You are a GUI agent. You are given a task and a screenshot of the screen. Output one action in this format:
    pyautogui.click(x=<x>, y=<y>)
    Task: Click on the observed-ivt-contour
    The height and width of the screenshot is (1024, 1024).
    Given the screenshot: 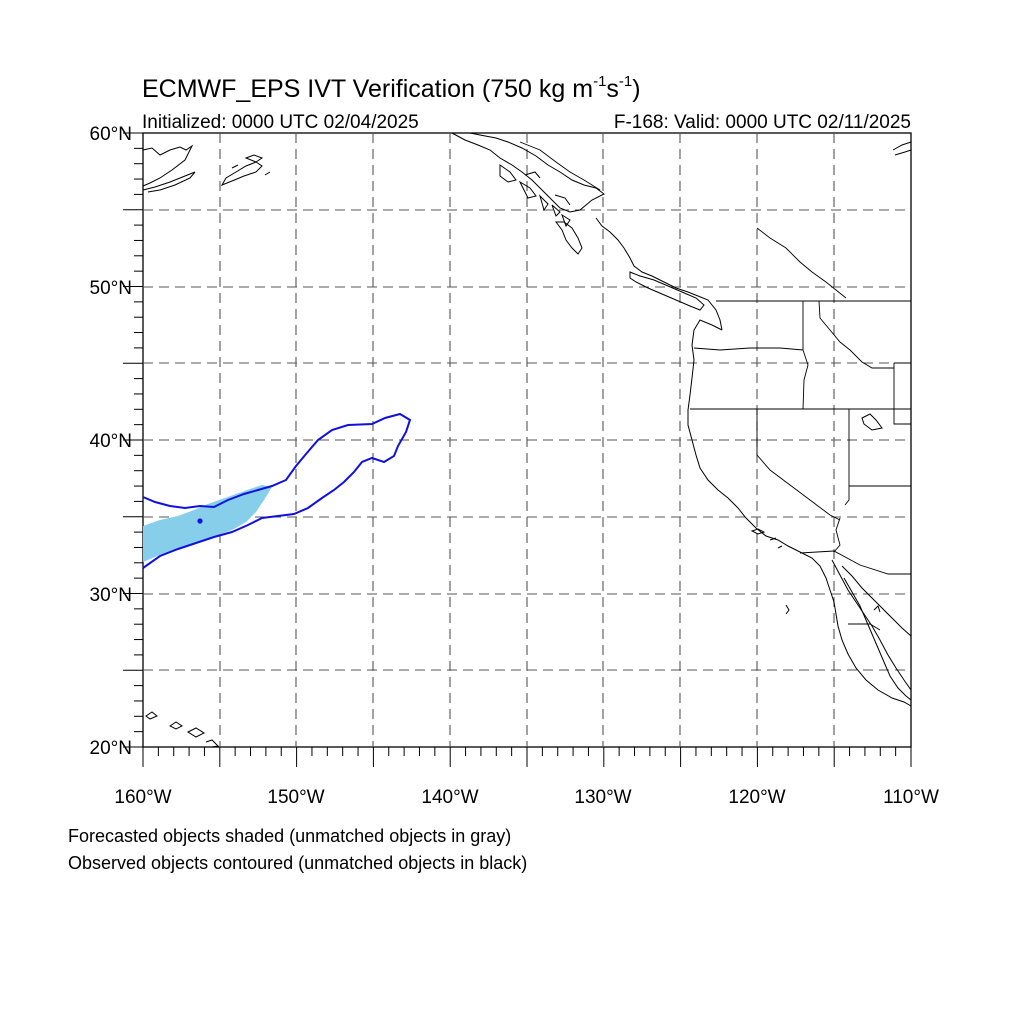 What is the action you would take?
    pyautogui.click(x=277, y=490)
    